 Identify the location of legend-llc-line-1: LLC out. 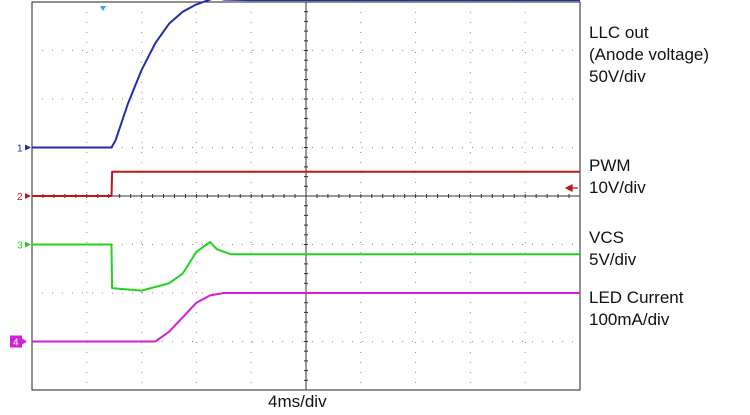
(619, 32).